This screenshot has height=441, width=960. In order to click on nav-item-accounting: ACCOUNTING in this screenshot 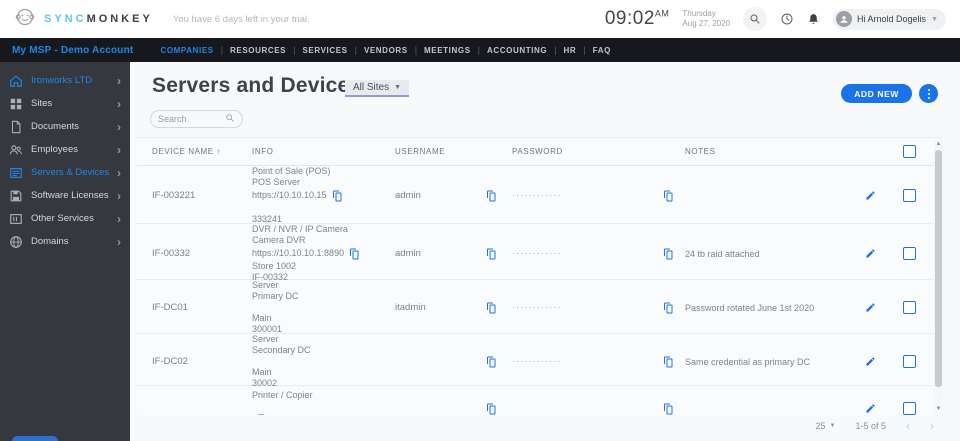, I will do `click(517, 50)`.